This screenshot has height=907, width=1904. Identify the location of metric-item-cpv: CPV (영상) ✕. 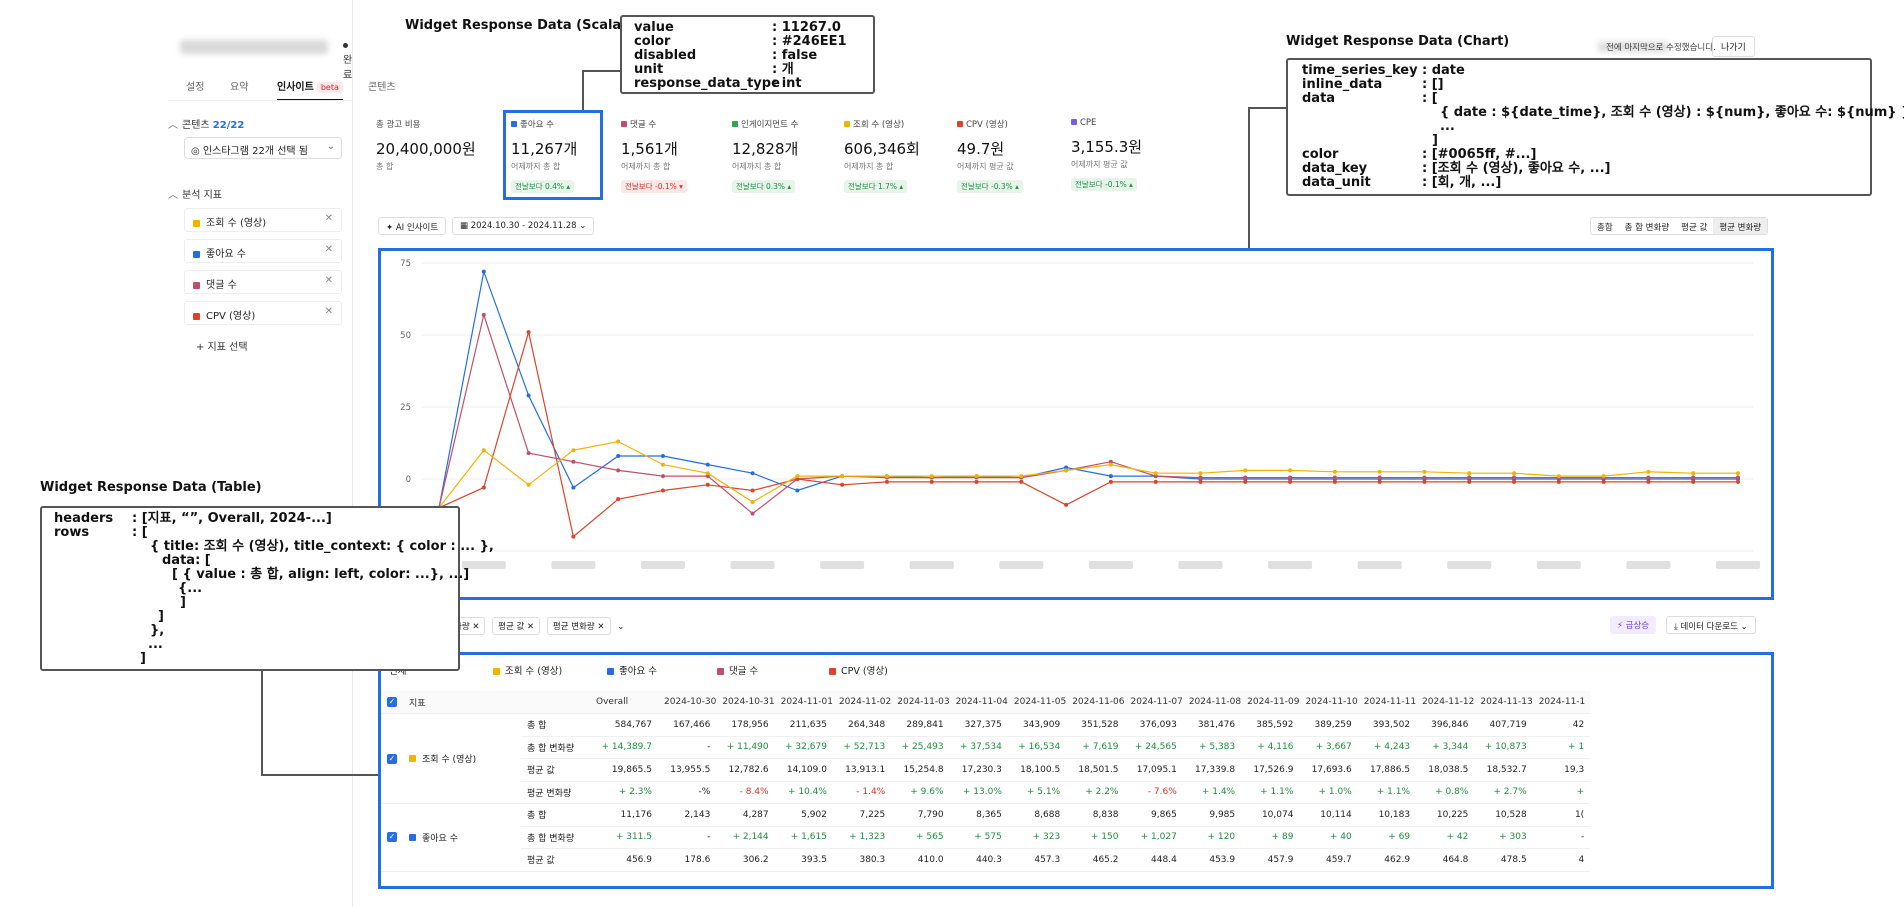
(263, 313).